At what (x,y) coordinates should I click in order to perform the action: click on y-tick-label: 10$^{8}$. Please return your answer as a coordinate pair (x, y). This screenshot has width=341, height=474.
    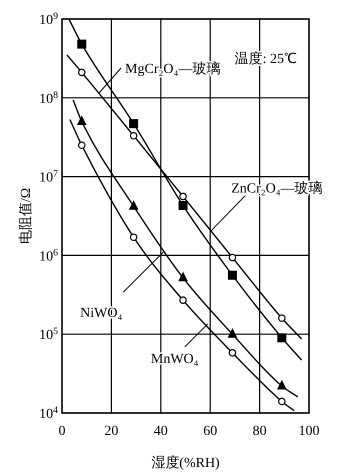
    Looking at the image, I should click on (48, 98).